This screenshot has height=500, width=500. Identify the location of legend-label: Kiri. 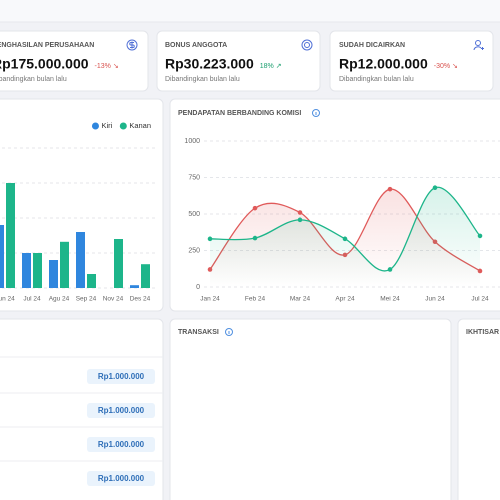
(106, 125).